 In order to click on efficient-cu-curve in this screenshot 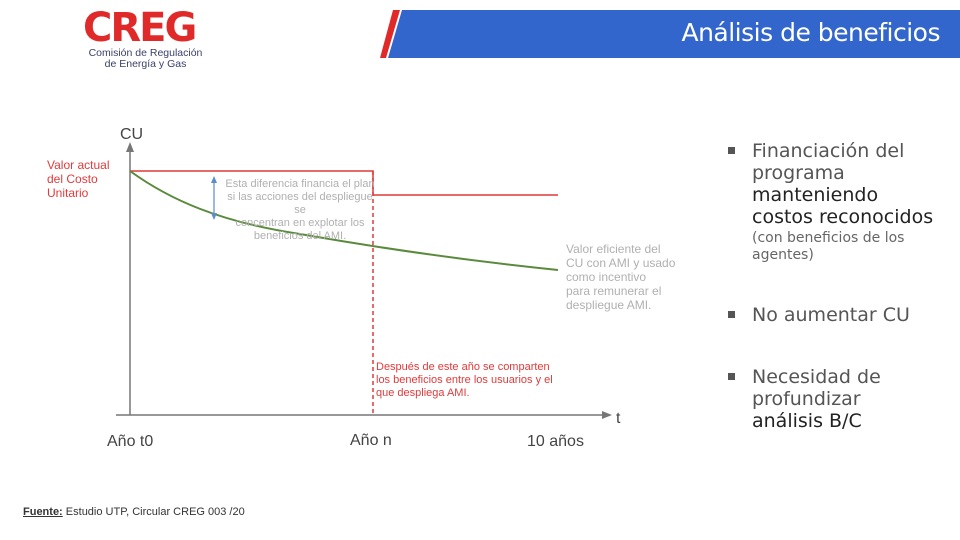, I will do `click(344, 220)`.